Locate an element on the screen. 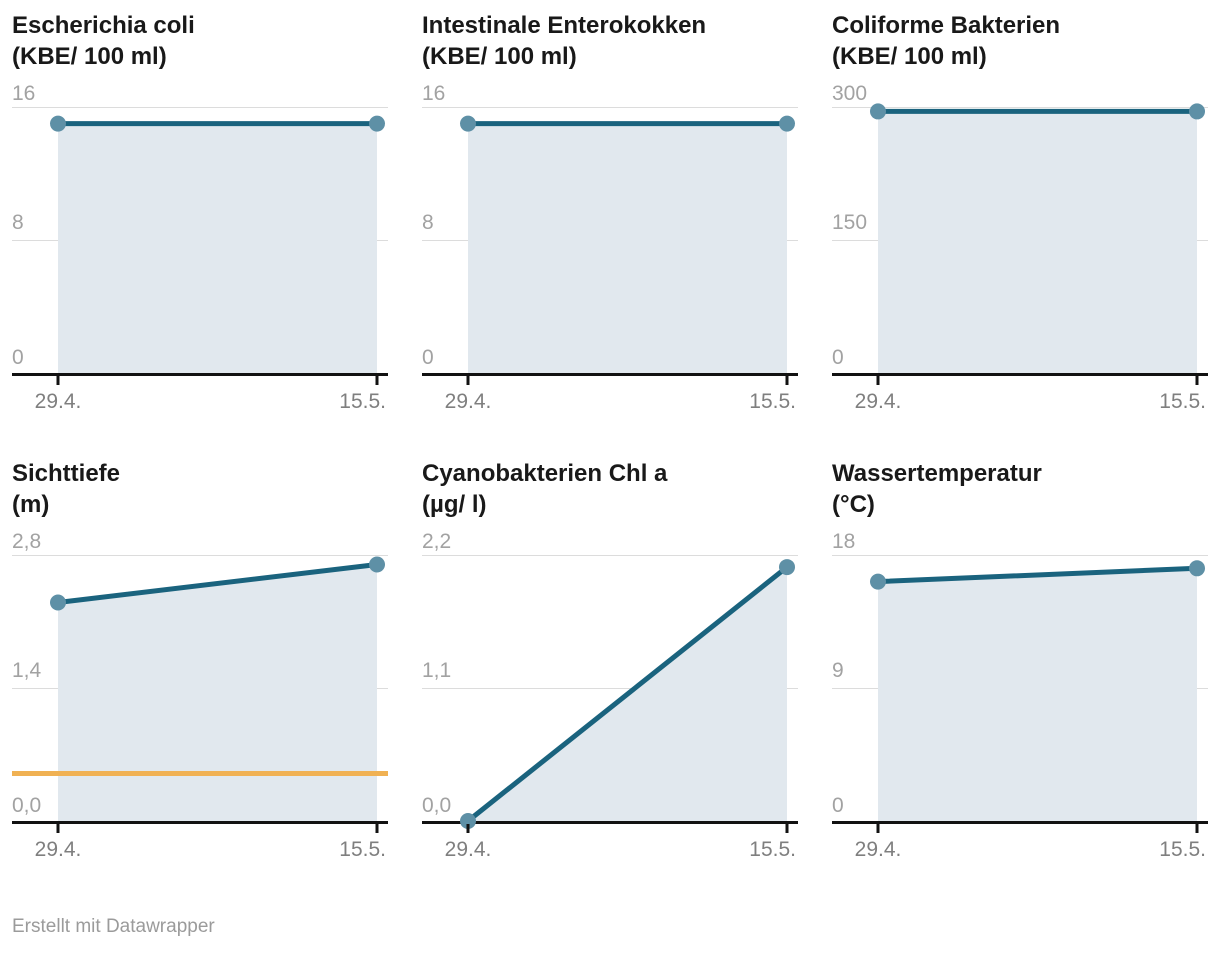 This screenshot has height=962, width=1220. chart-title: Wassertemperatur (°C) is located at coordinates (1020, 489).